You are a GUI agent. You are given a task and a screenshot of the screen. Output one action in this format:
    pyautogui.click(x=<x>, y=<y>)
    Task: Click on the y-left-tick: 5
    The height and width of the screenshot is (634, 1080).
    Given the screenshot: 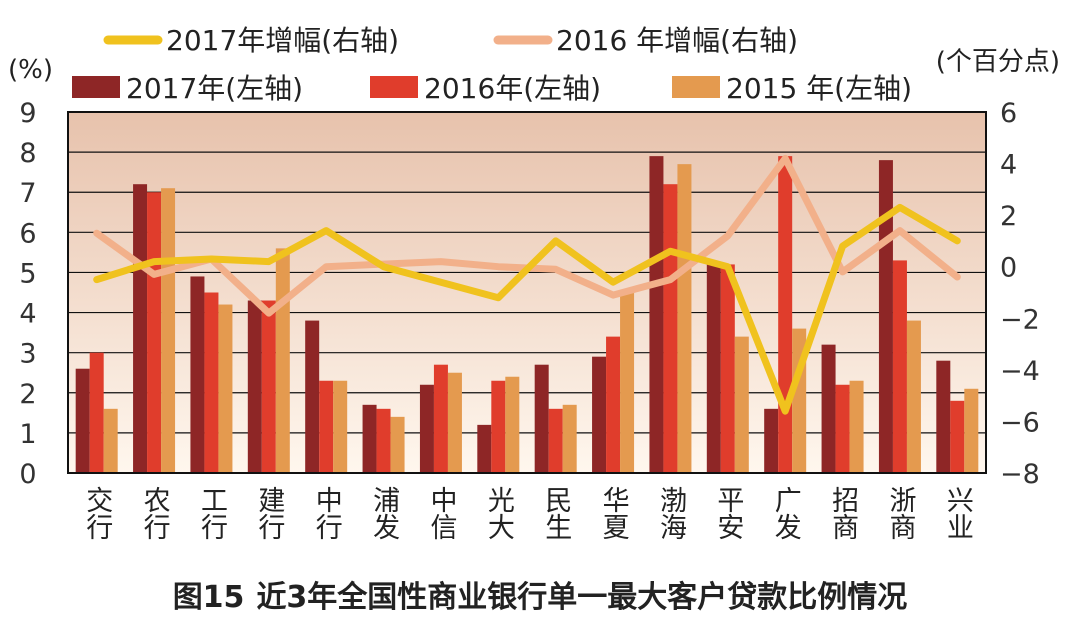 What is the action you would take?
    pyautogui.click(x=27, y=273)
    